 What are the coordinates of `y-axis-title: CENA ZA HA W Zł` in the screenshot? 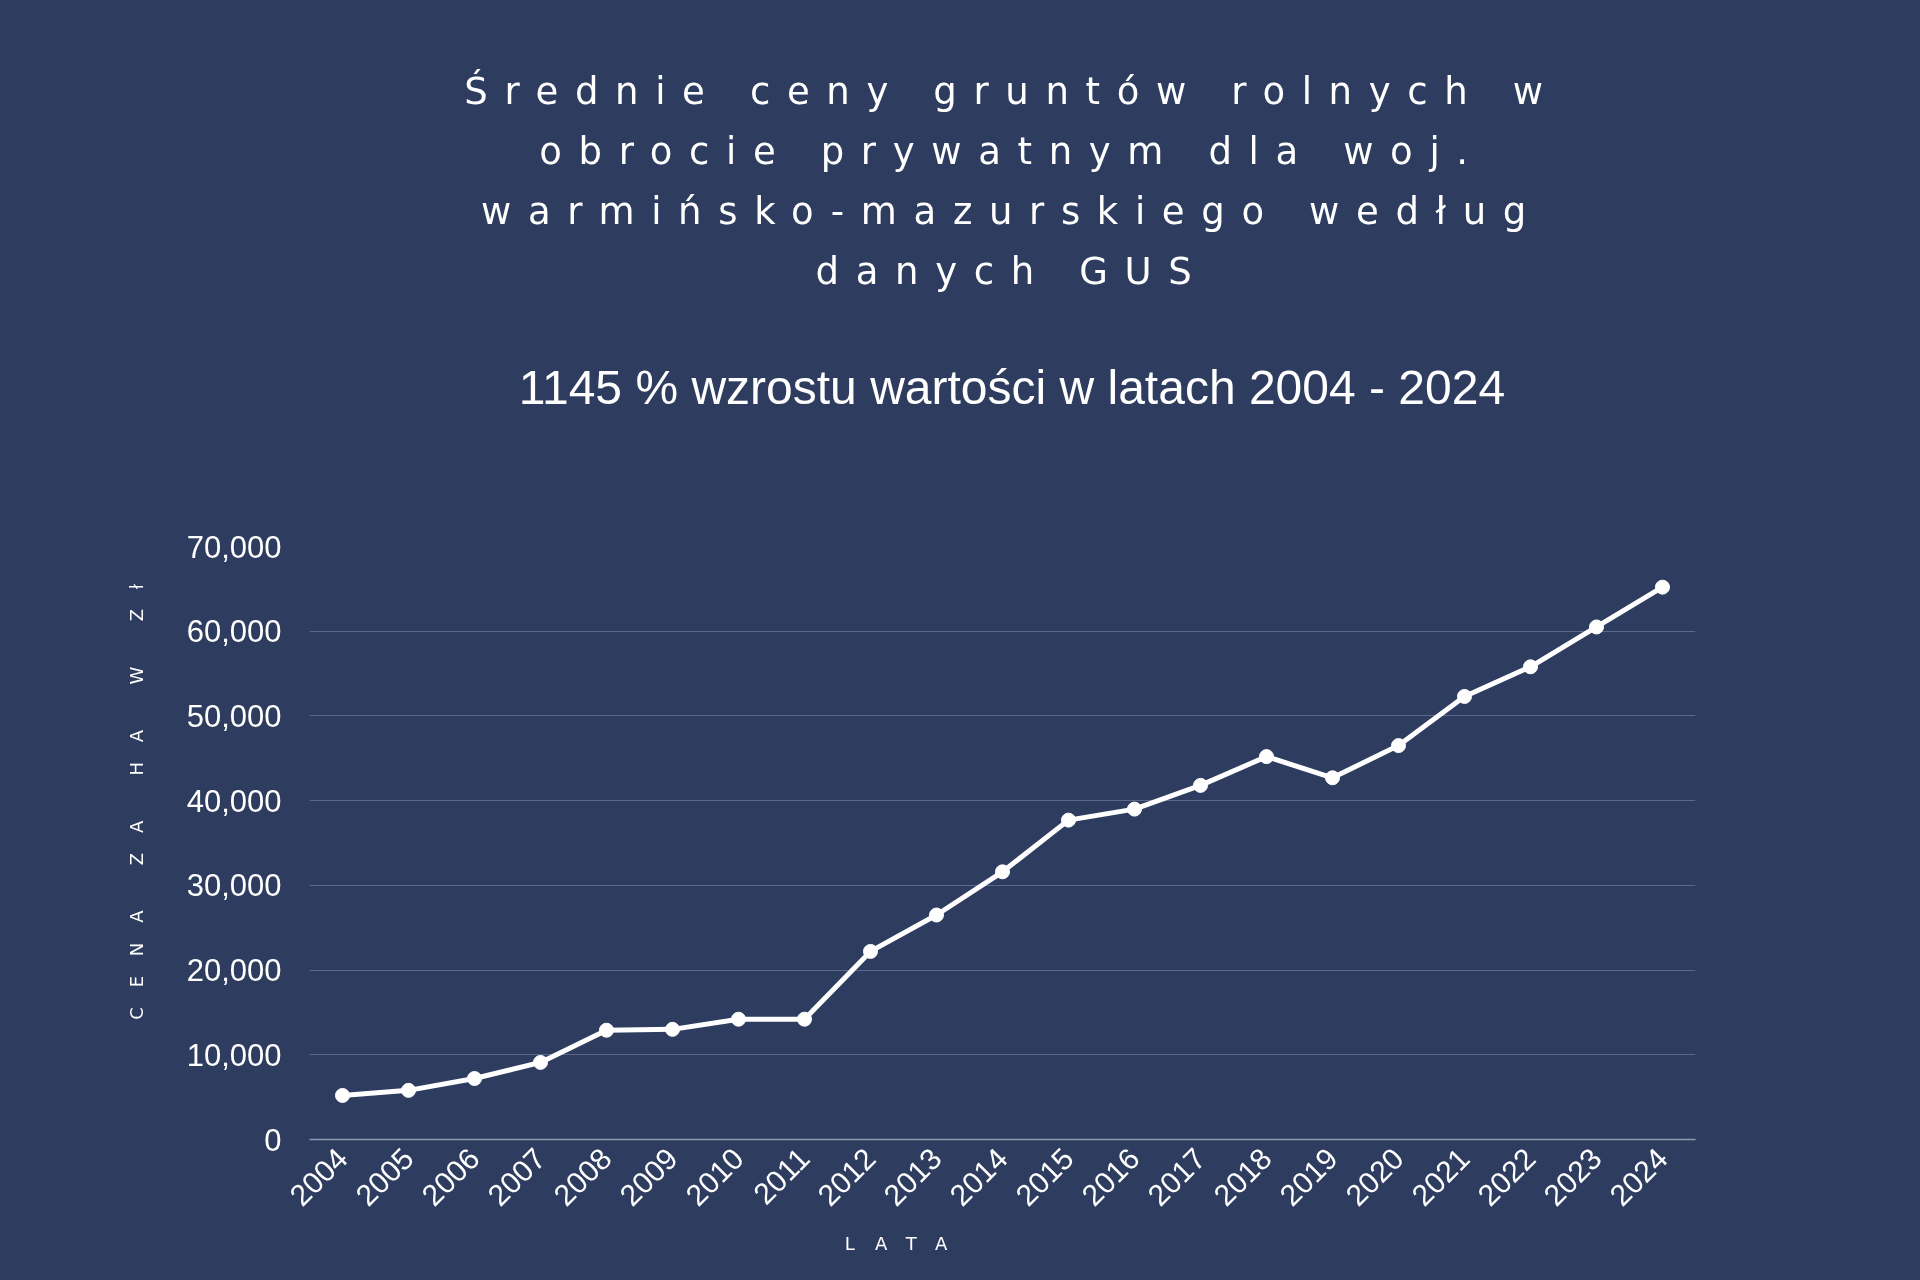 It's located at (137, 792).